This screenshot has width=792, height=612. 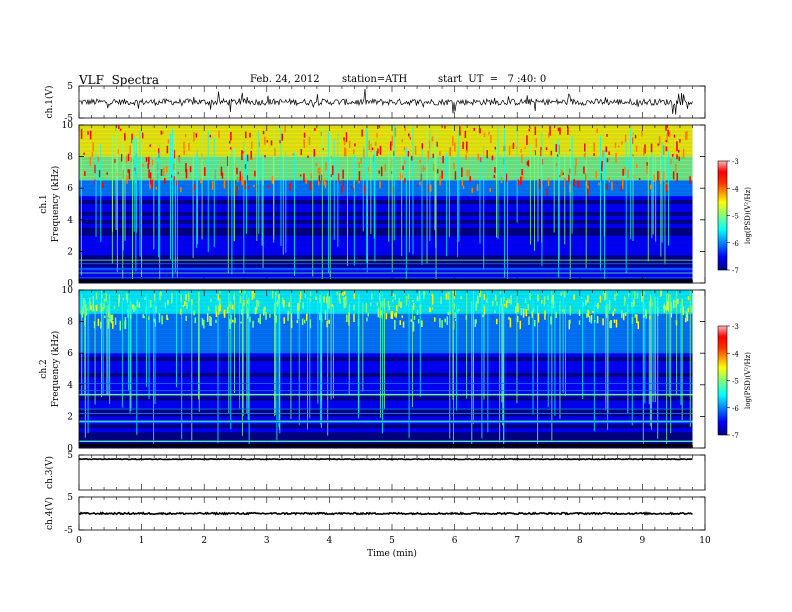 I want to click on colorbar-tick-label-1-2: -5, so click(x=735, y=217).